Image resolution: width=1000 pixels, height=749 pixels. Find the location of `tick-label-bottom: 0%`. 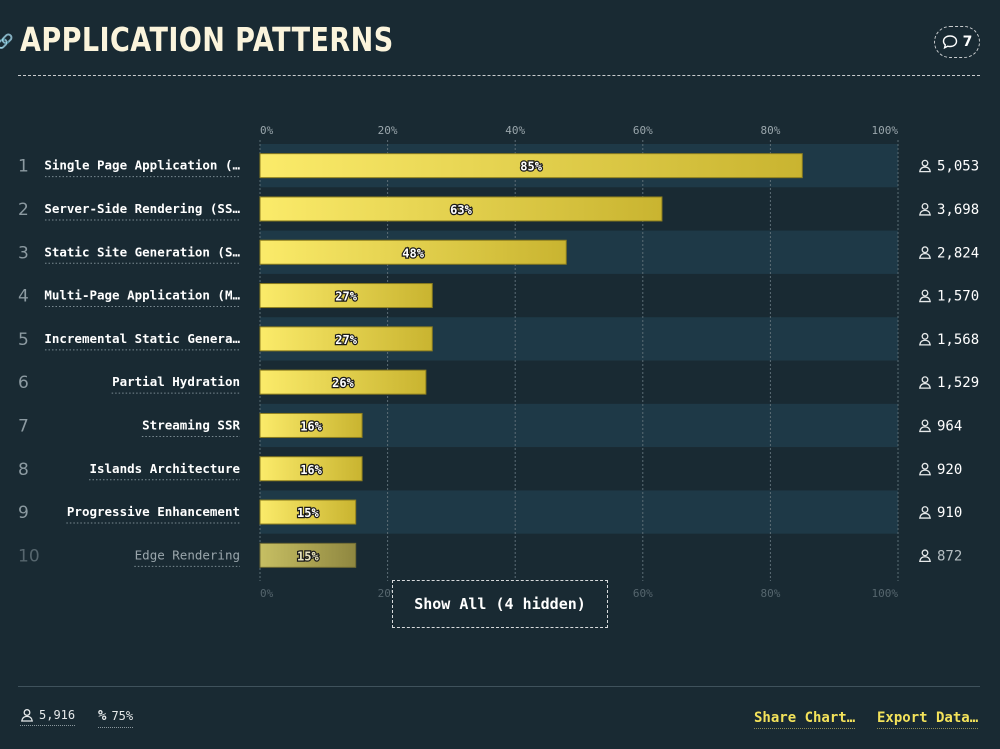

tick-label-bottom: 0% is located at coordinates (267, 593).